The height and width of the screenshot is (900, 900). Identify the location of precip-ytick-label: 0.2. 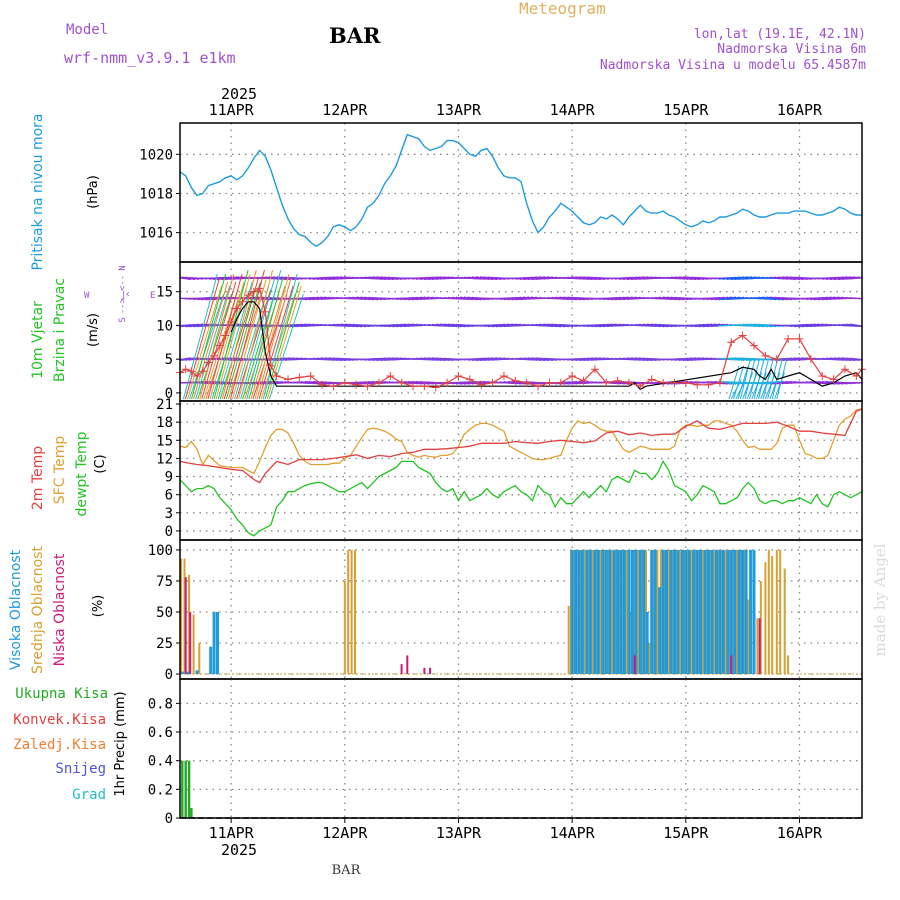
(160, 790).